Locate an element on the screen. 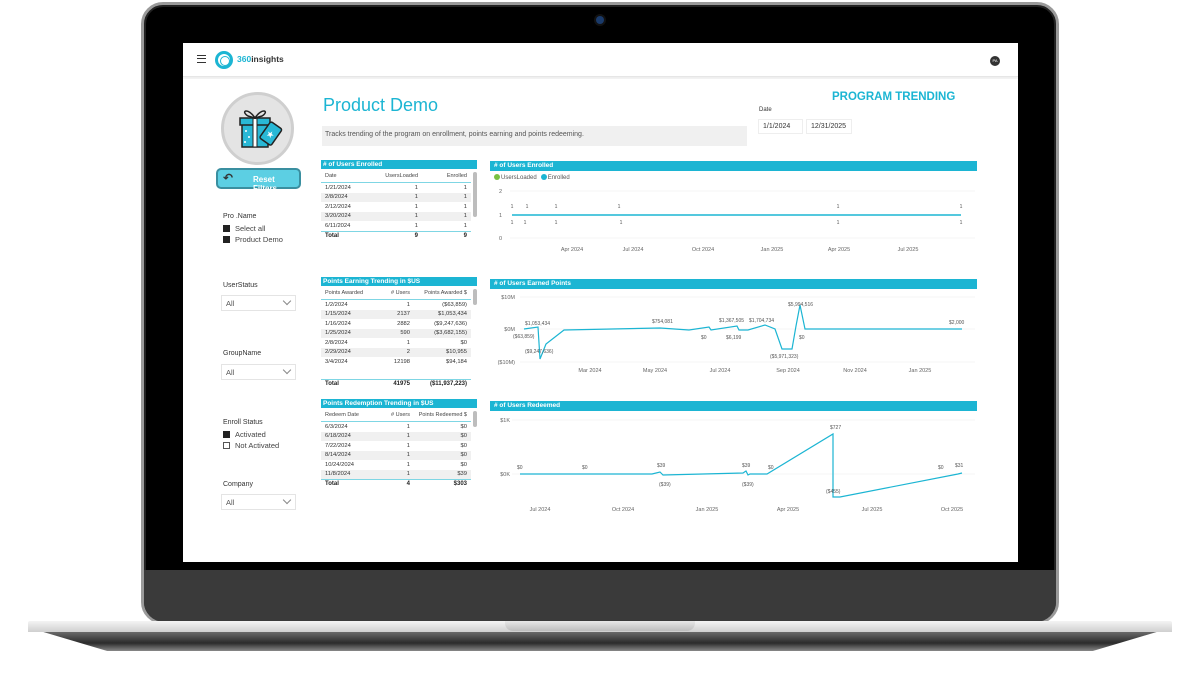 The image size is (1200, 675). brand-text: insights is located at coordinates (267, 59).